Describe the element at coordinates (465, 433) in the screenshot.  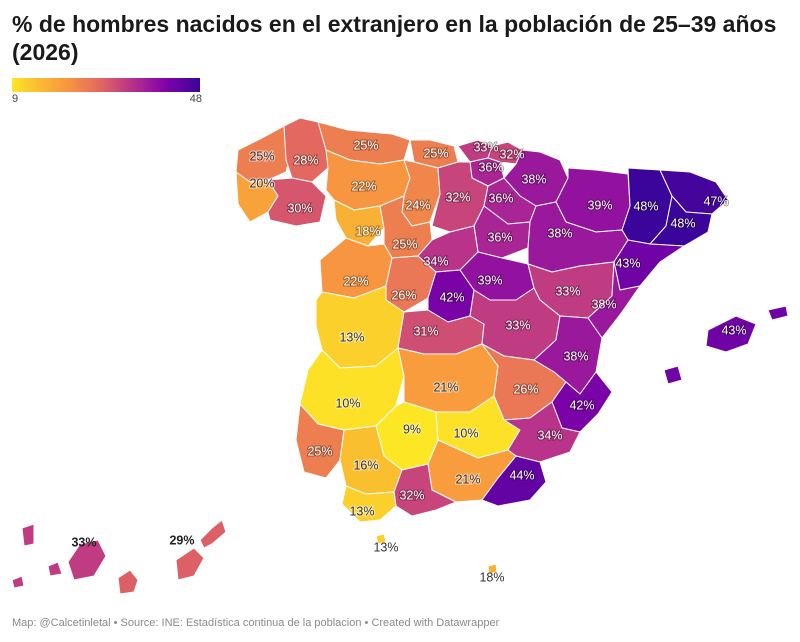
I see `province-label-jaen: 10%` at that location.